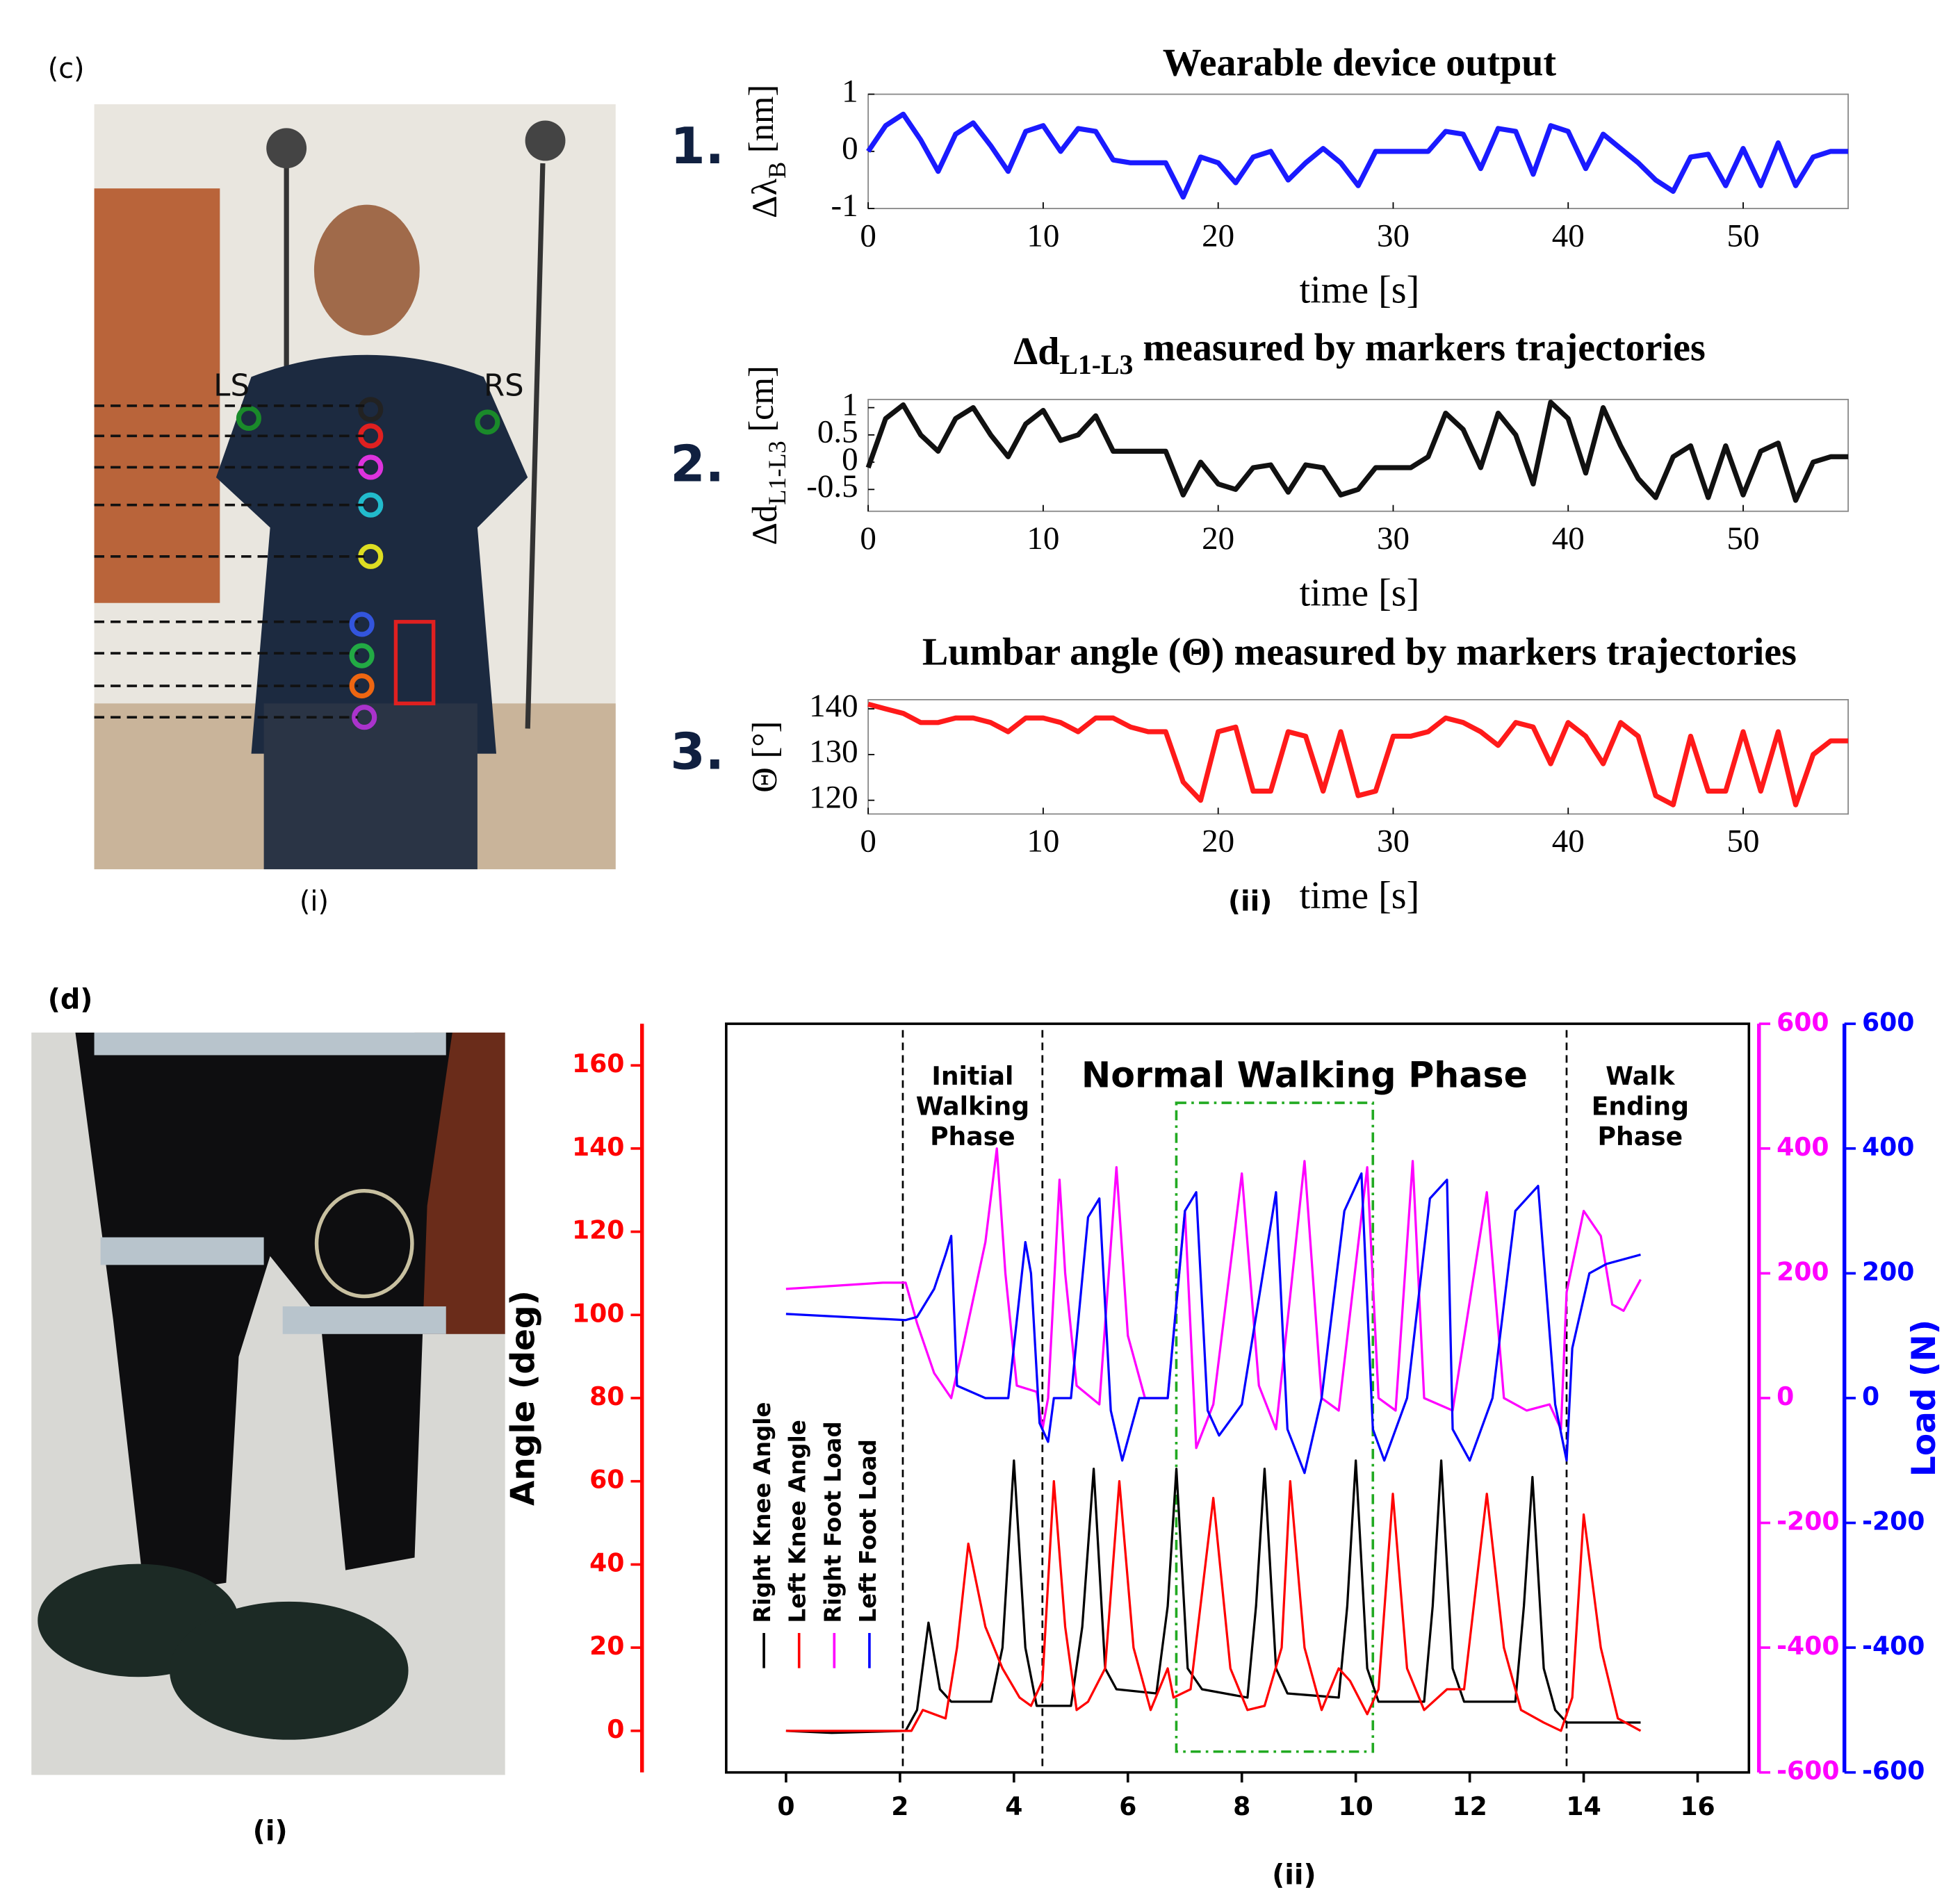 This screenshot has height=1888, width=1960. Describe the element at coordinates (1808, 1646) in the screenshot. I see `y2-tick-label: -400` at that location.